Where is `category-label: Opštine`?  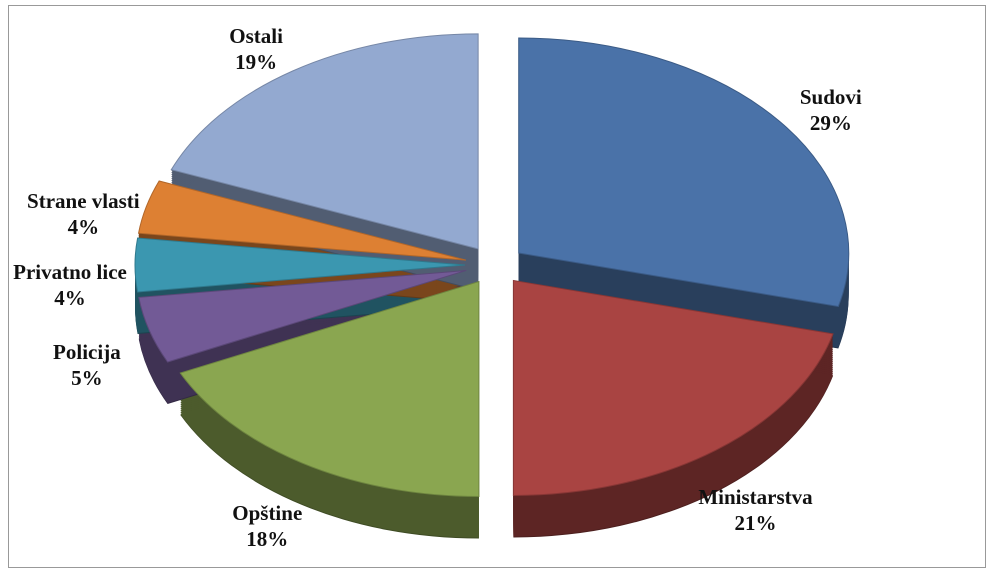 category-label: Opštine is located at coordinates (267, 512).